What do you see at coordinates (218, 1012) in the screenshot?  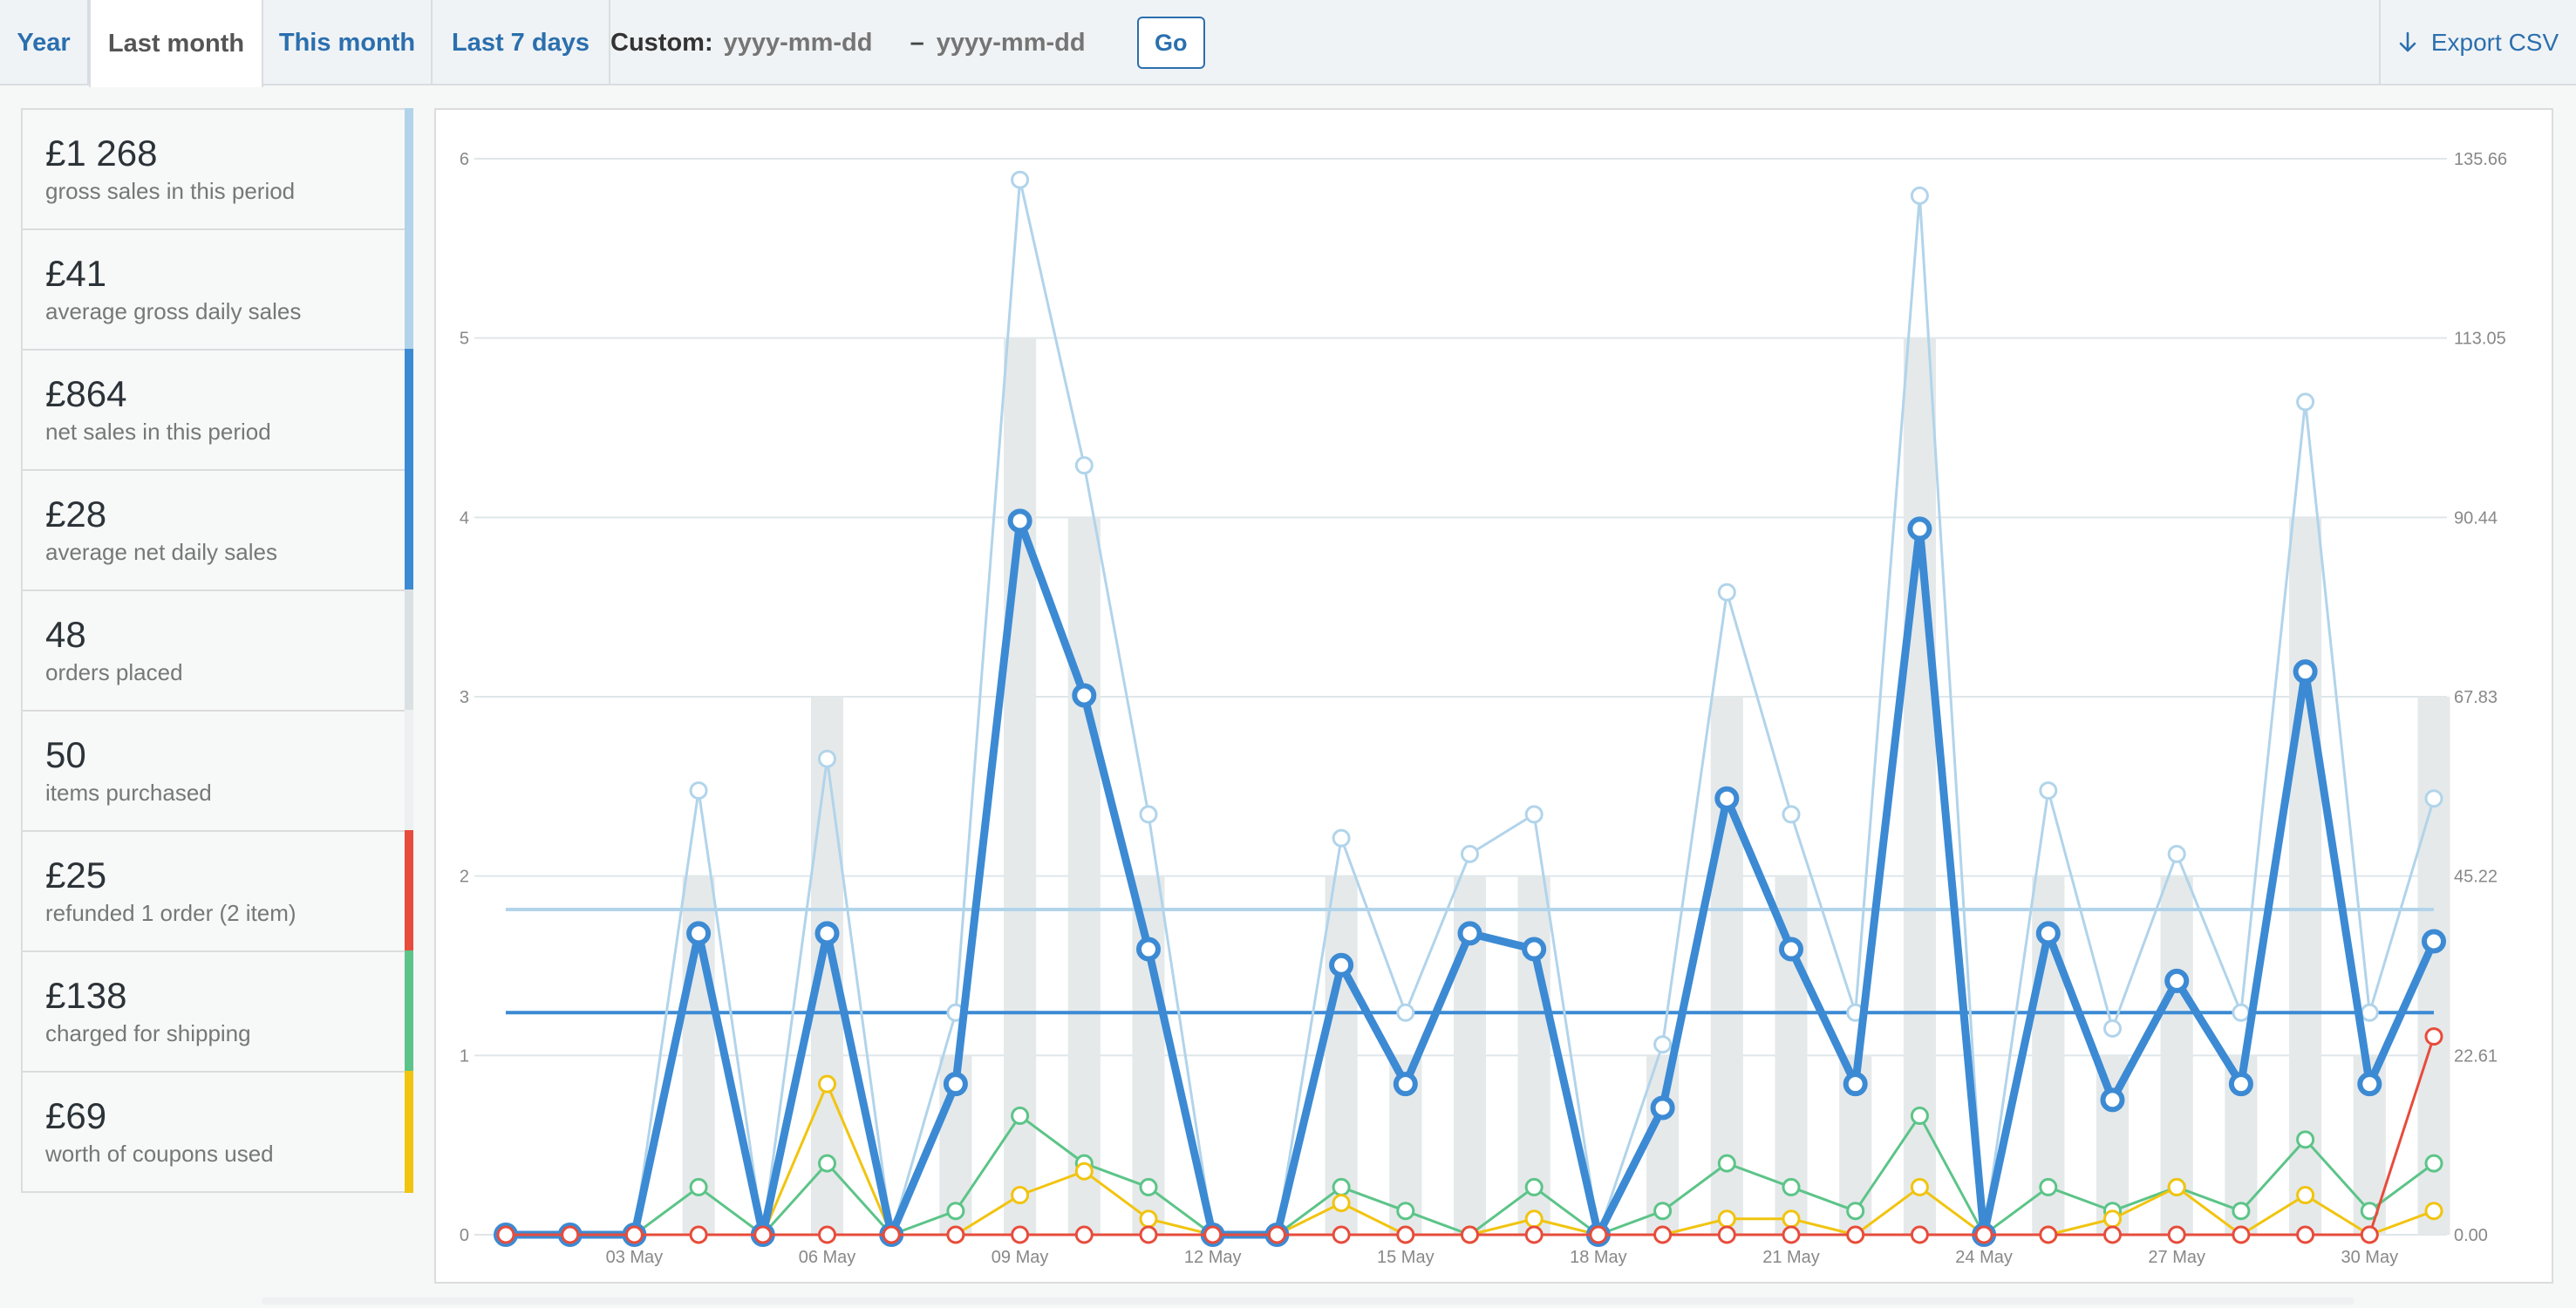 I see `legend-item: £138 charged for shipping` at bounding box center [218, 1012].